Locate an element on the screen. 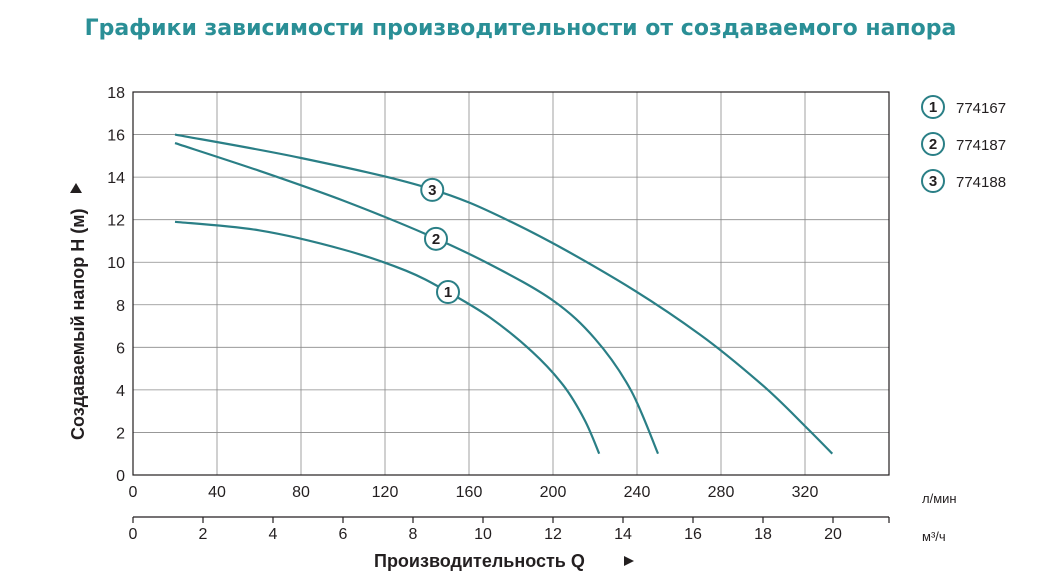 The width and height of the screenshot is (1041, 583). legend-marker-label: 3 is located at coordinates (933, 181).